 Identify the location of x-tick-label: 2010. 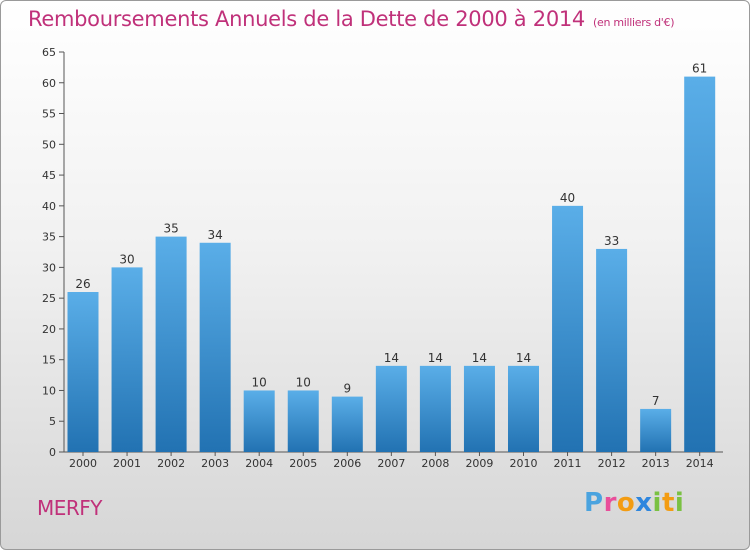
(524, 463).